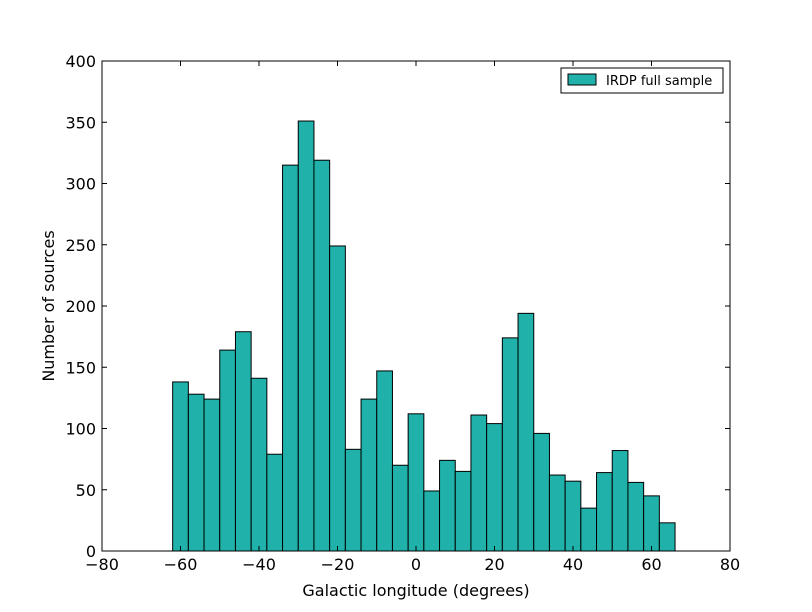 This screenshot has width=812, height=612. I want to click on x-tick-label: −80, so click(102, 564).